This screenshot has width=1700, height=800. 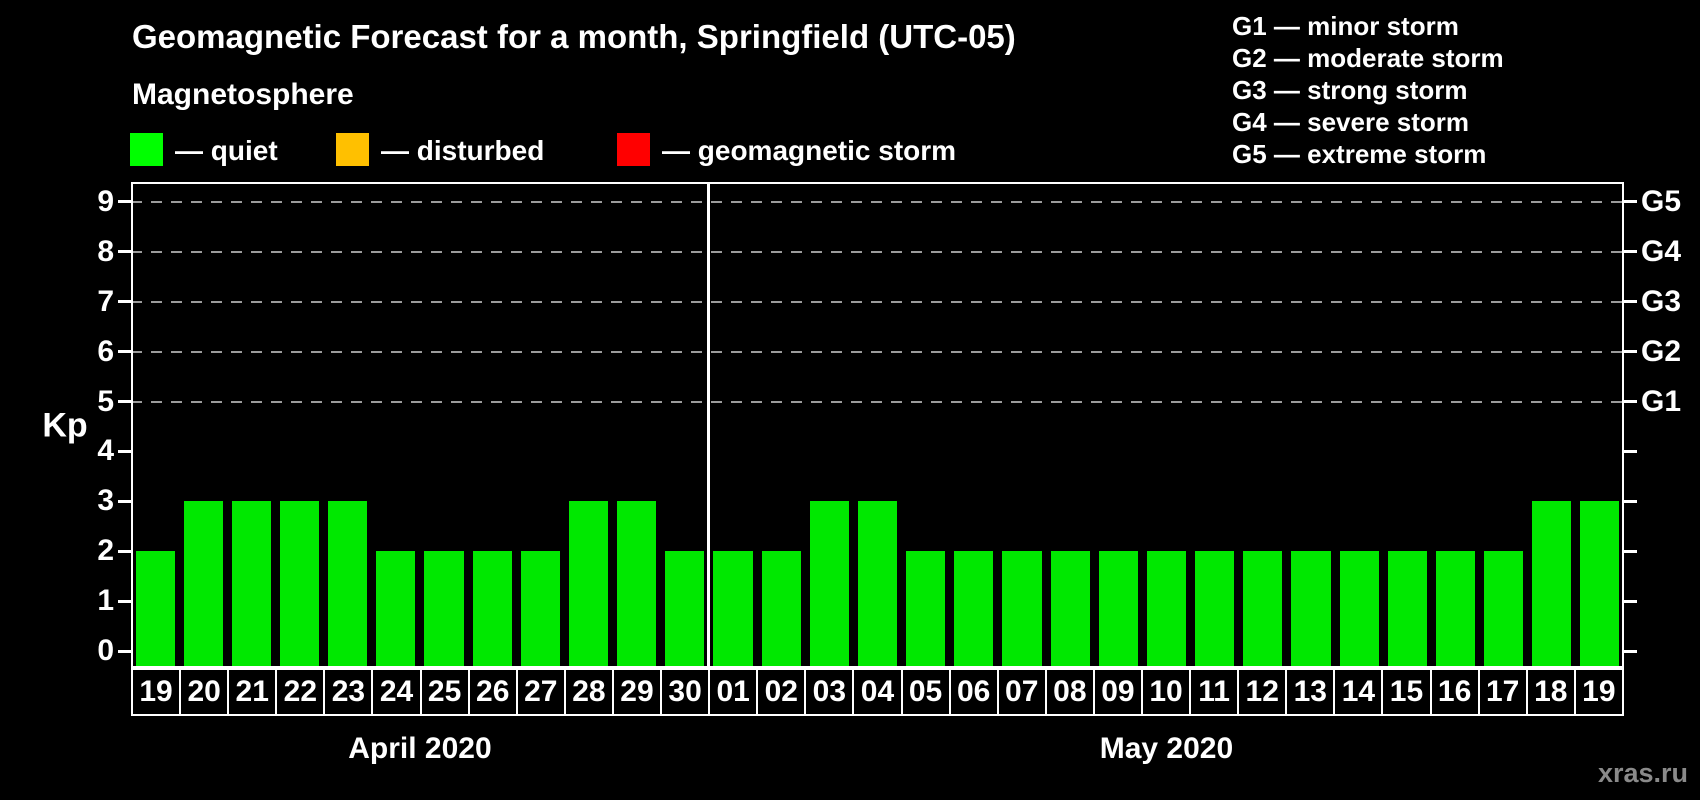 I want to click on day-label-cell: 05, so click(x=925, y=692).